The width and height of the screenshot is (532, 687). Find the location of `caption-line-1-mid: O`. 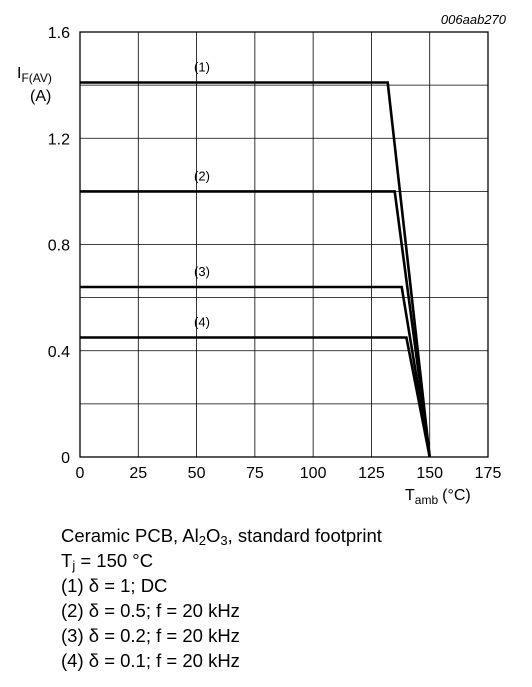

caption-line-1-mid: O is located at coordinates (213, 535).